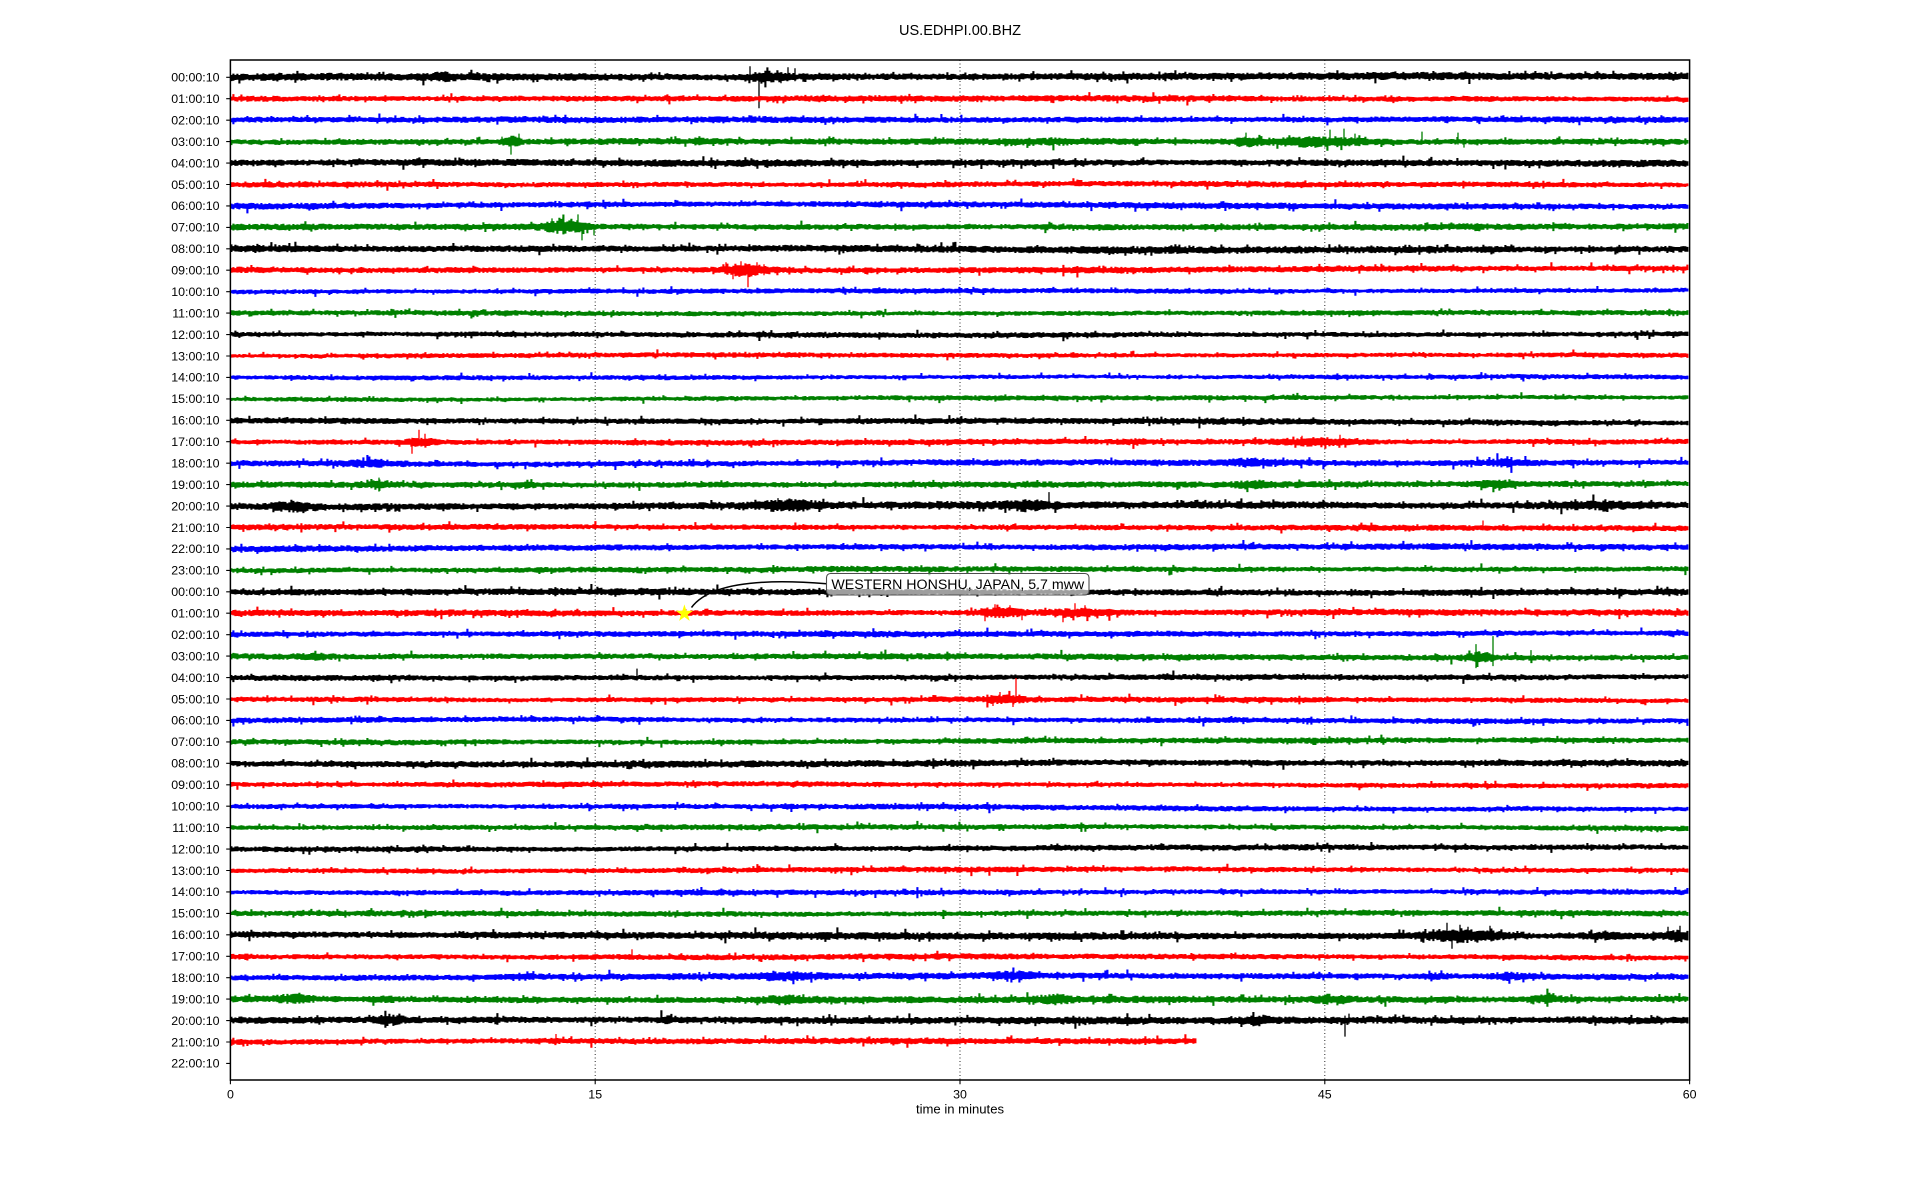 The width and height of the screenshot is (1920, 1200). Describe the element at coordinates (960, 1109) in the screenshot. I see `svg-text: time in minutes` at that location.